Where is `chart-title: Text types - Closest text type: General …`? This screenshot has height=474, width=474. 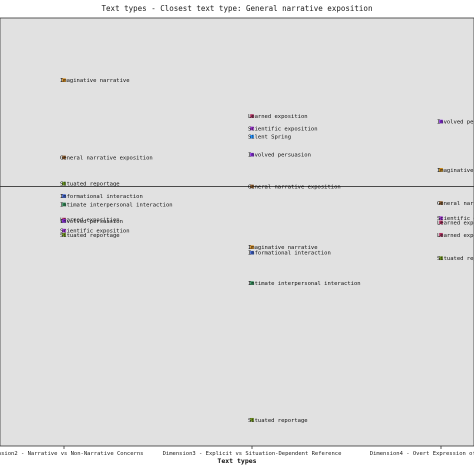
chart-title: Text types - Closest text type: General … is located at coordinates (237, 8).